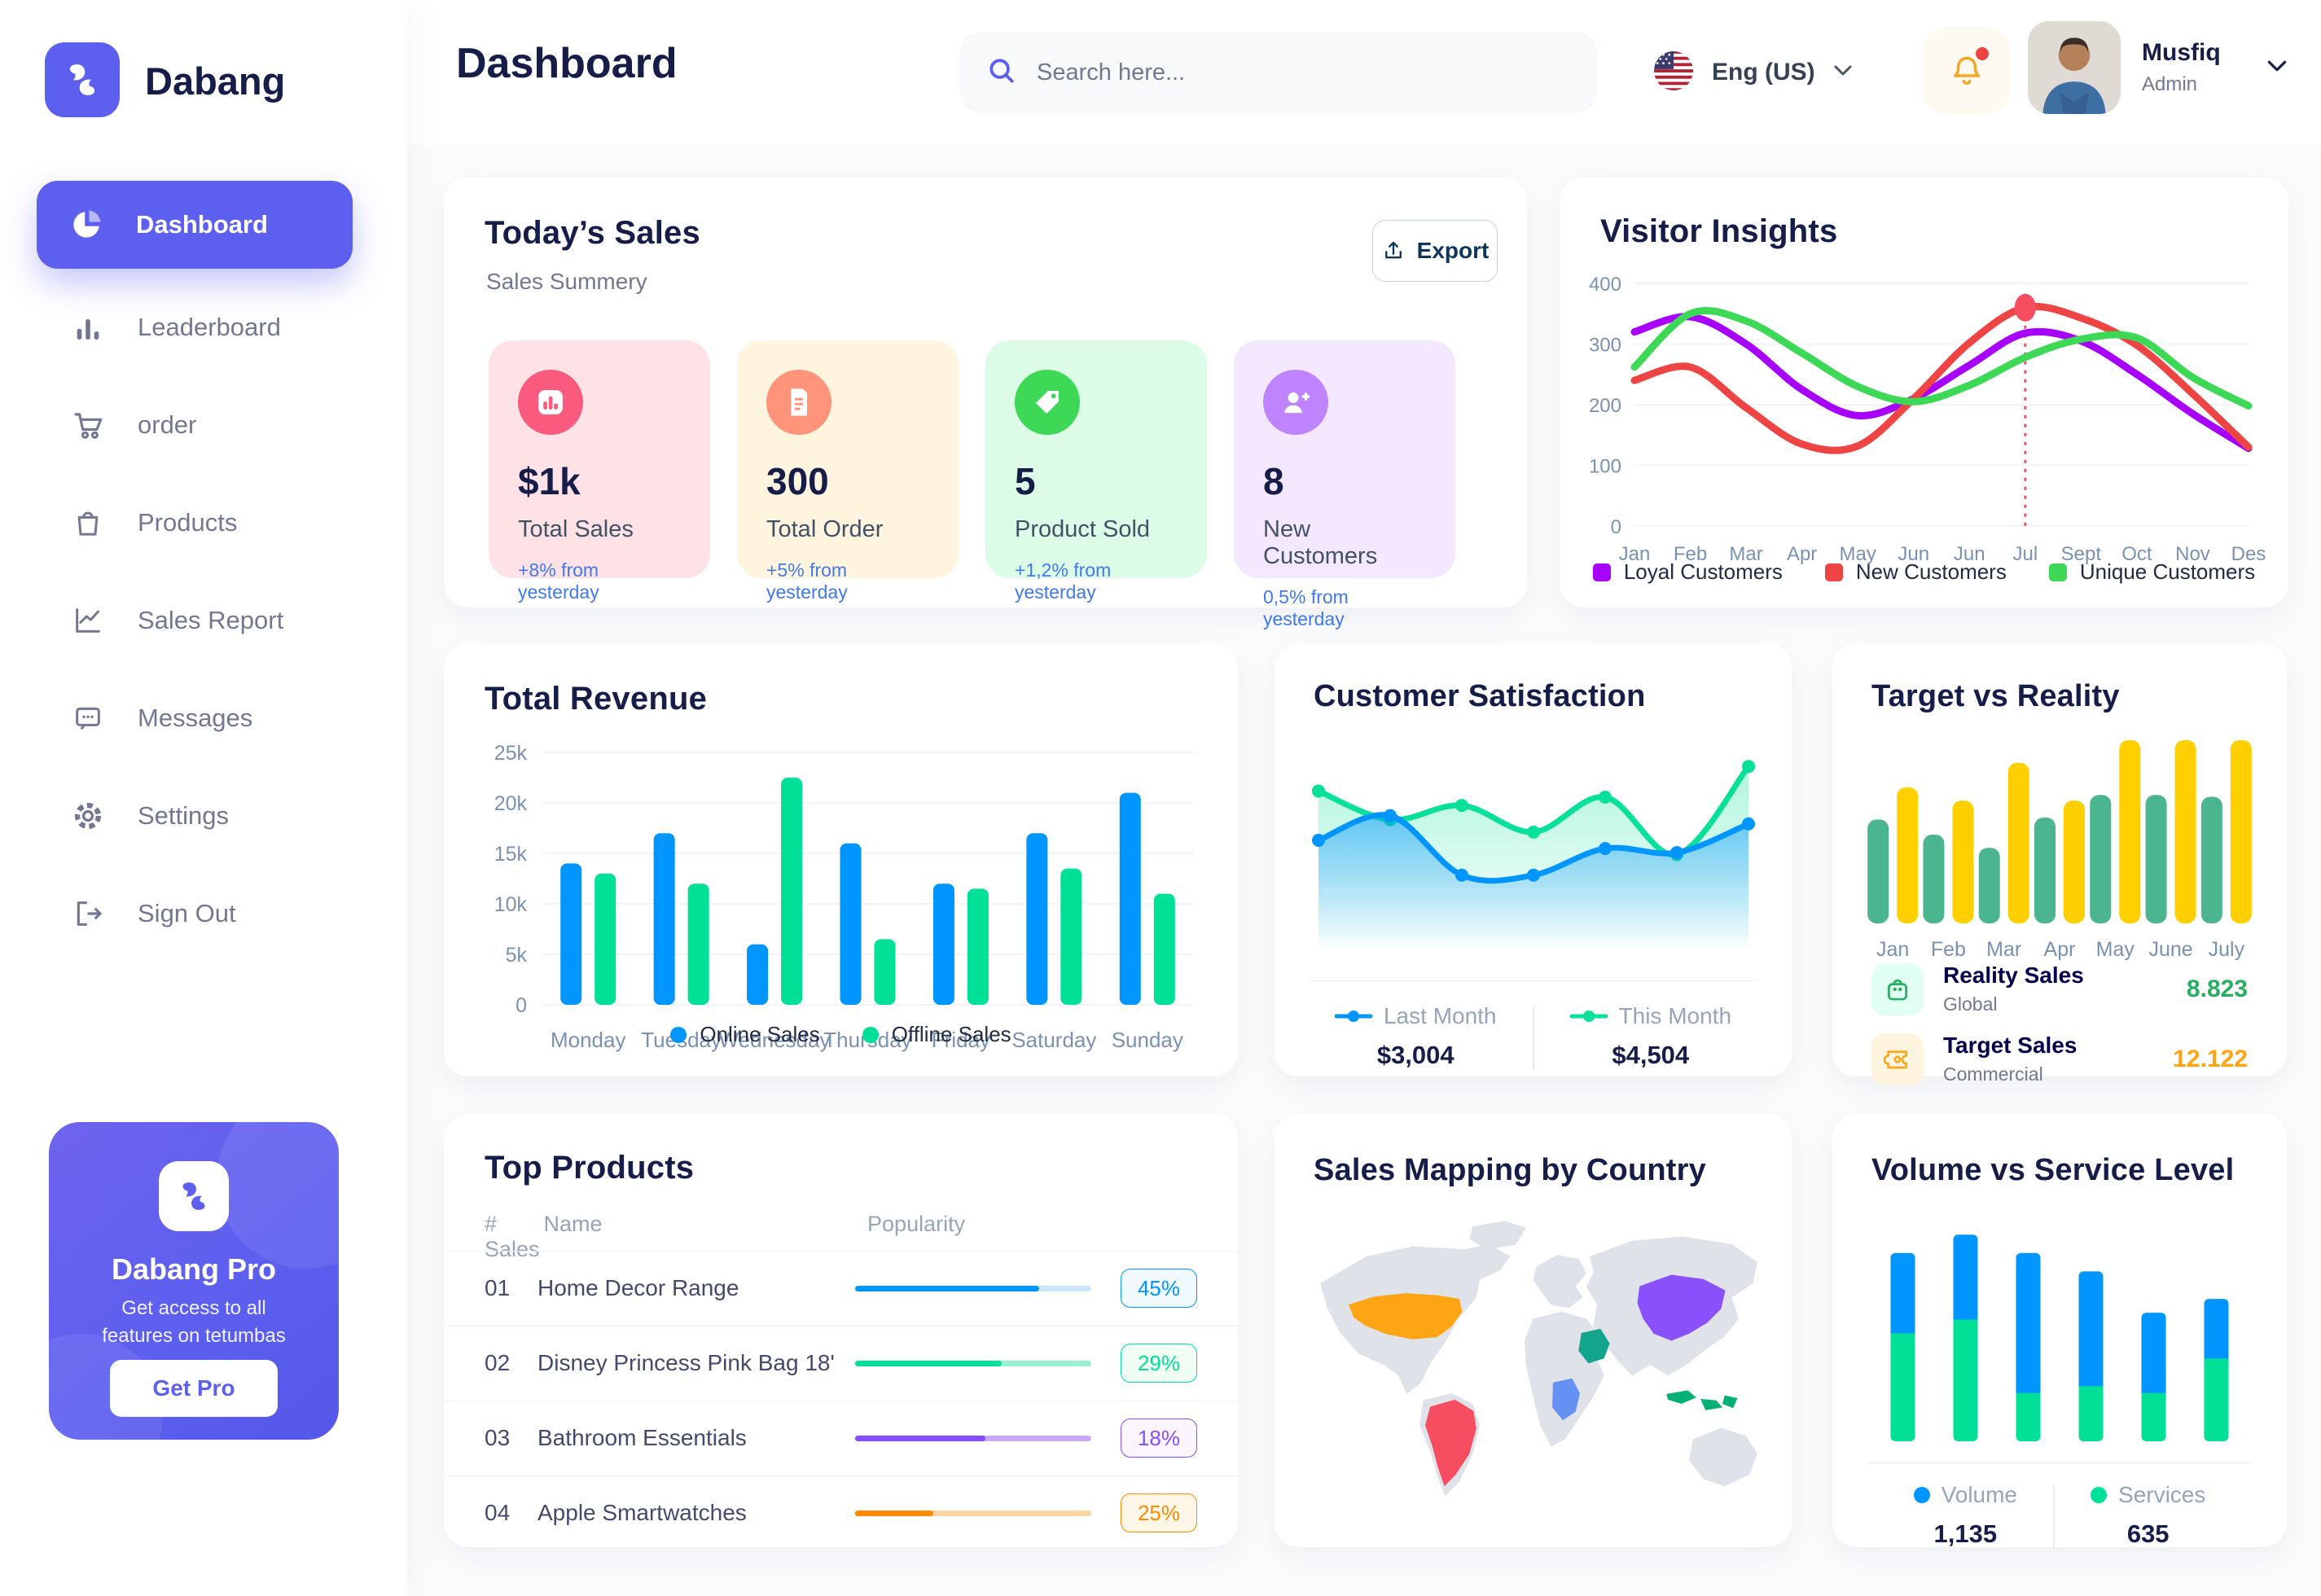  I want to click on total-revenue-legend: Online Sales Offline Sales, so click(841, 1034).